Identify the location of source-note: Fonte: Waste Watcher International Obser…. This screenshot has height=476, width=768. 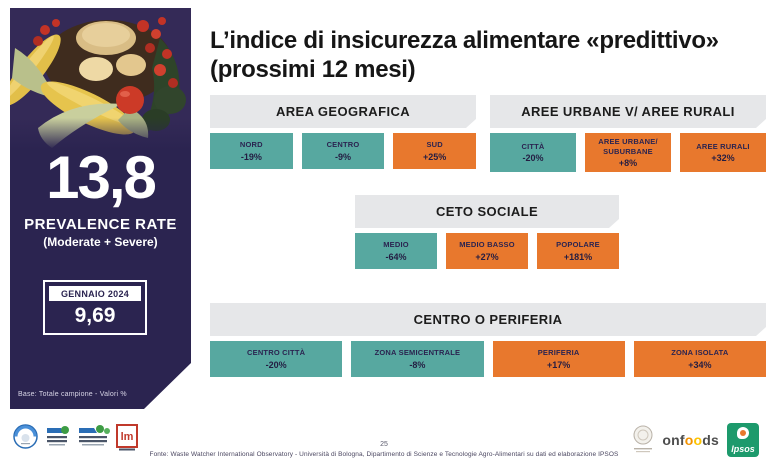
(384, 454).